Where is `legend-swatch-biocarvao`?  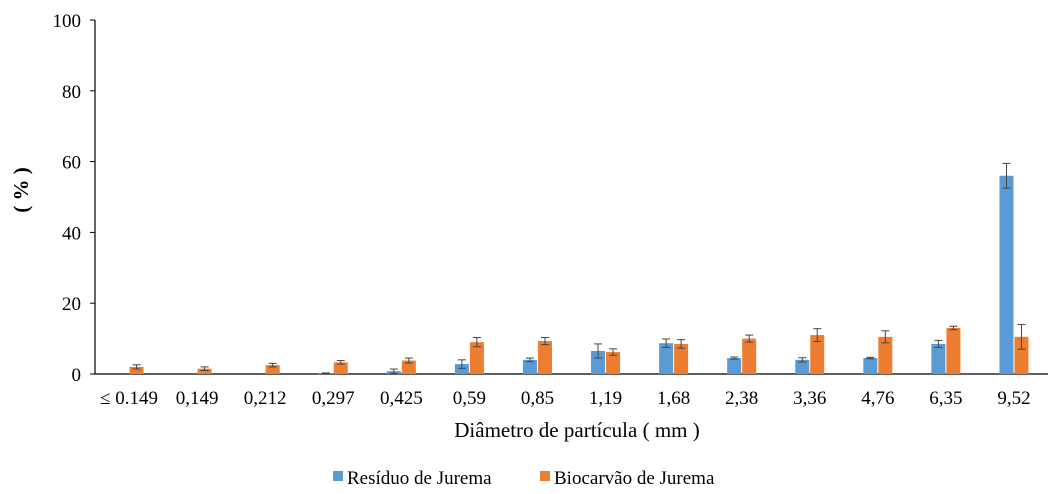 legend-swatch-biocarvao is located at coordinates (545, 476).